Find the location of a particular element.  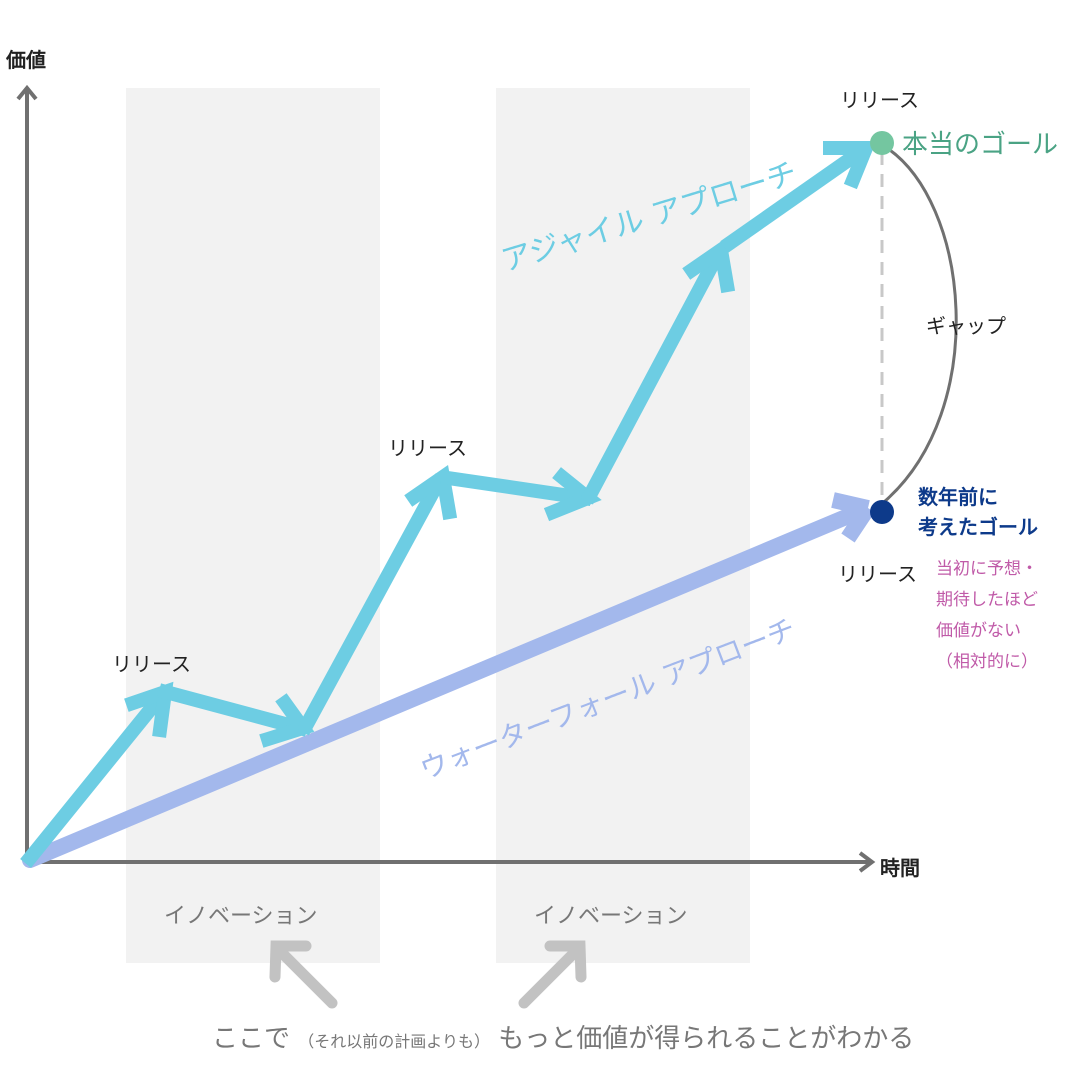

gap-curve is located at coordinates (920, 324).